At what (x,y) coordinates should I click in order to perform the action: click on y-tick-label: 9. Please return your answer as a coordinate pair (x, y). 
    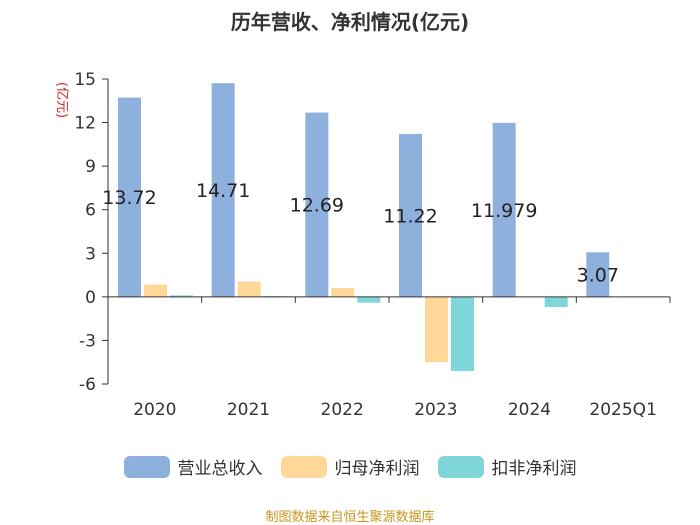
    Looking at the image, I should click on (90, 167).